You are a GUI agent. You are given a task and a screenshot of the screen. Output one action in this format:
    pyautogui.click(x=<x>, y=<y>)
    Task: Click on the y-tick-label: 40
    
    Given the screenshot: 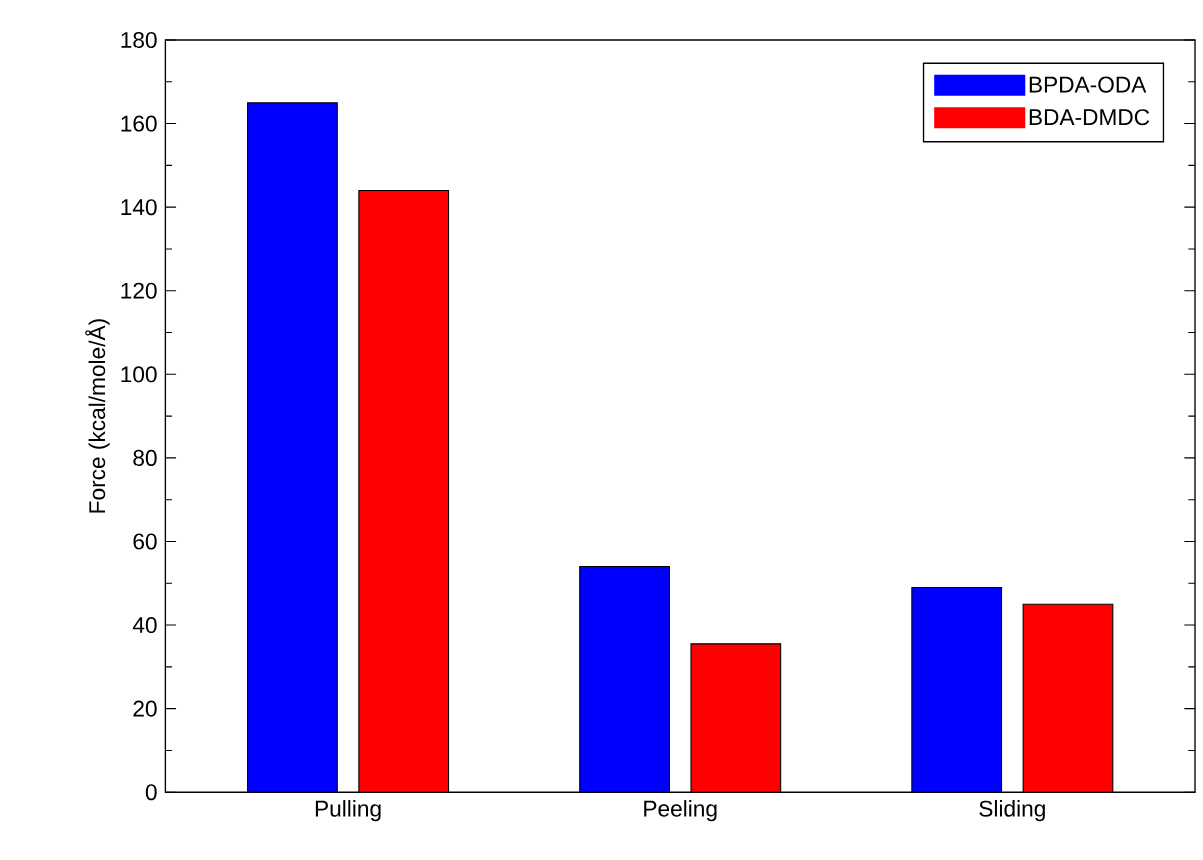 What is the action you would take?
    pyautogui.click(x=144, y=624)
    